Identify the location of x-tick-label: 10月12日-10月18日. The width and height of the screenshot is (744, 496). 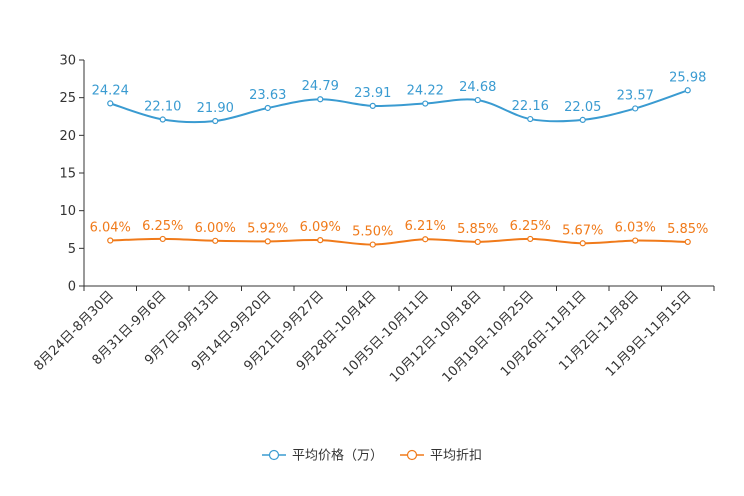
(435, 336).